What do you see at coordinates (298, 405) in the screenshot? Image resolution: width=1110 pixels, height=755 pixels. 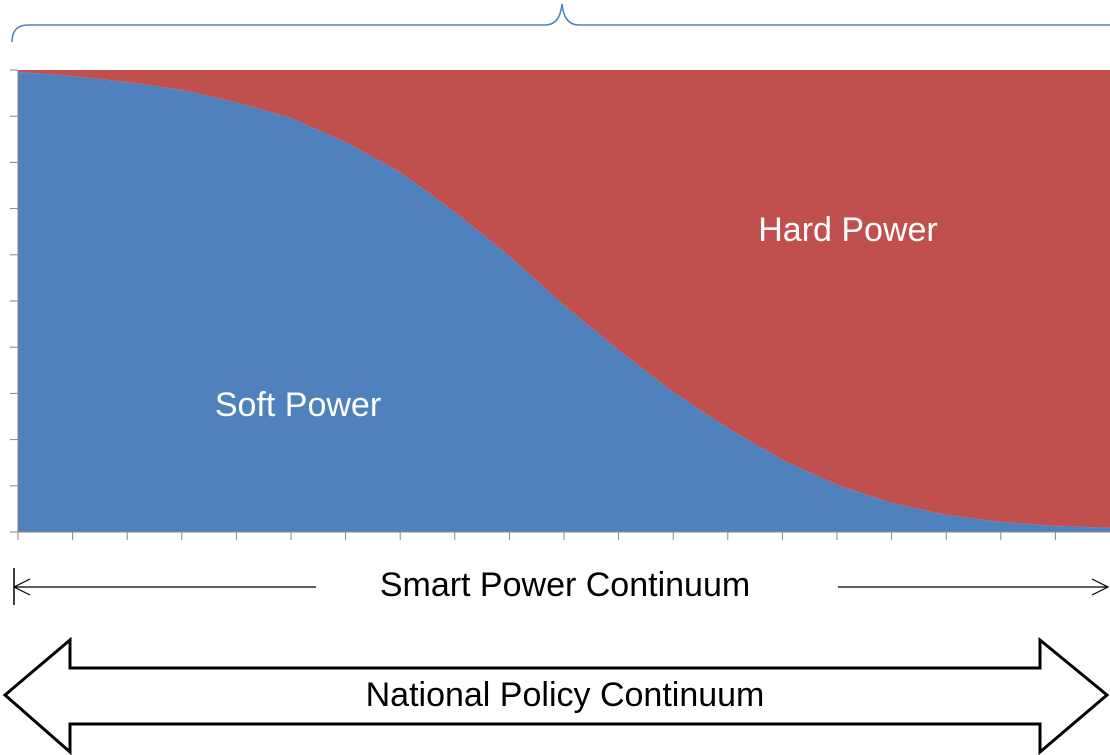 I see `series-label: Soft Power` at bounding box center [298, 405].